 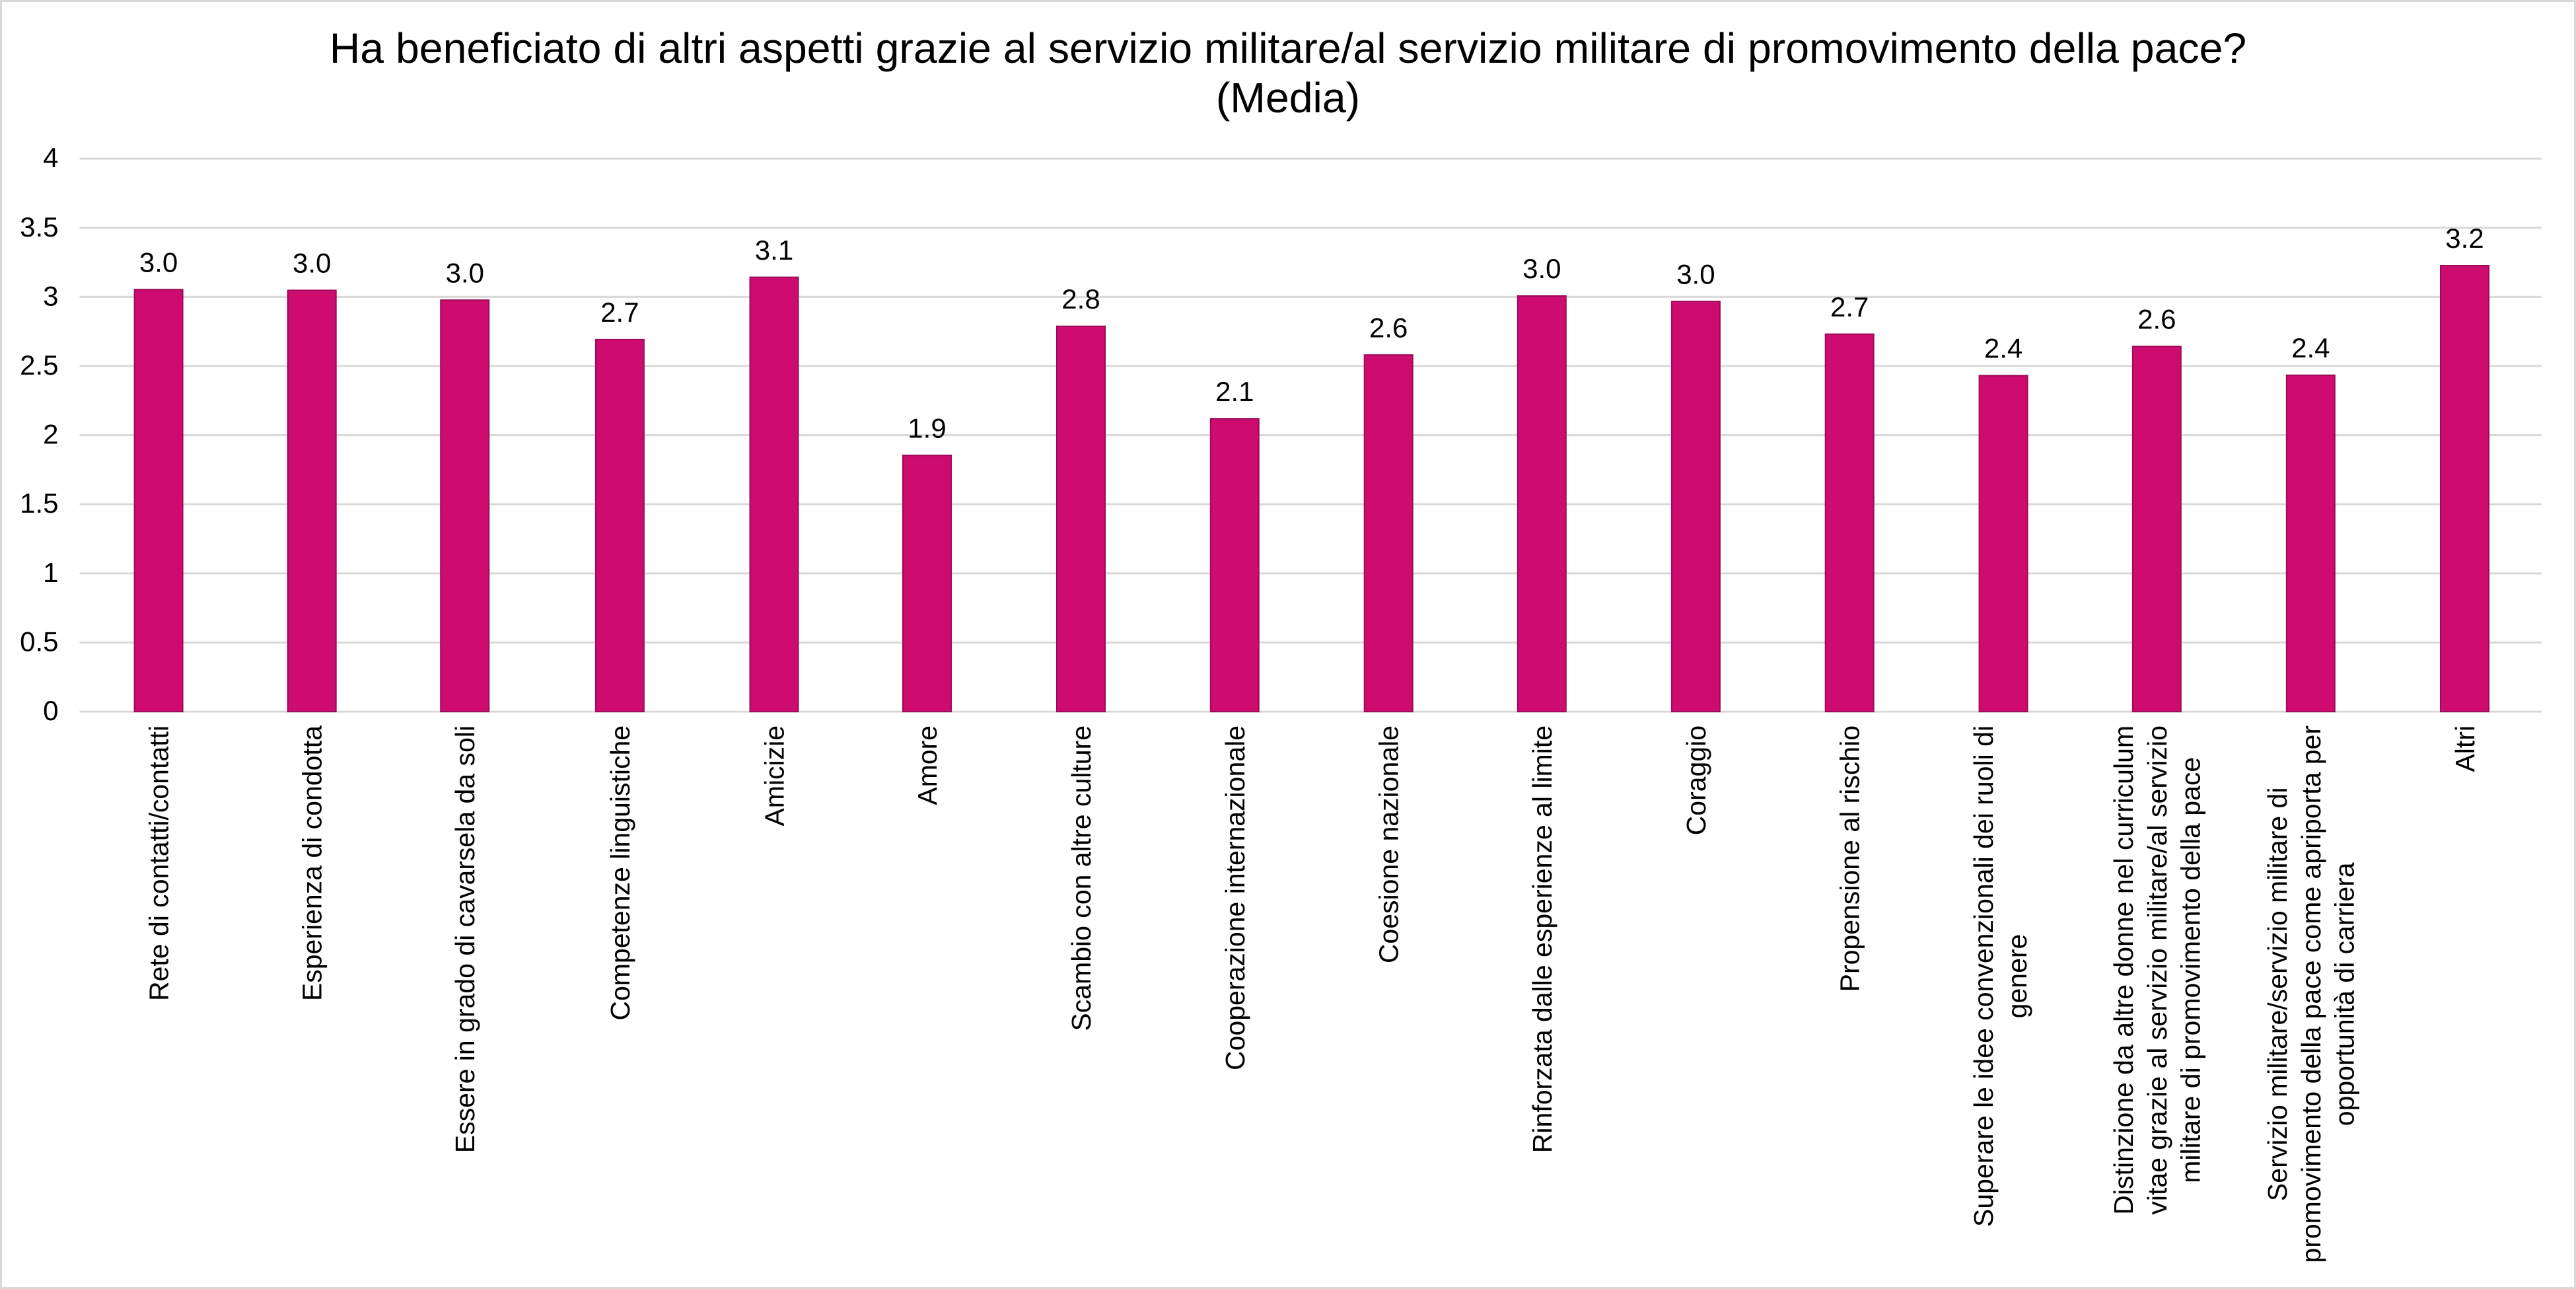 What do you see at coordinates (1542, 939) in the screenshot?
I see `svg-text:Rinforzata dalle esperienze al: Rinforzata dalle esperienze al limite` at bounding box center [1542, 939].